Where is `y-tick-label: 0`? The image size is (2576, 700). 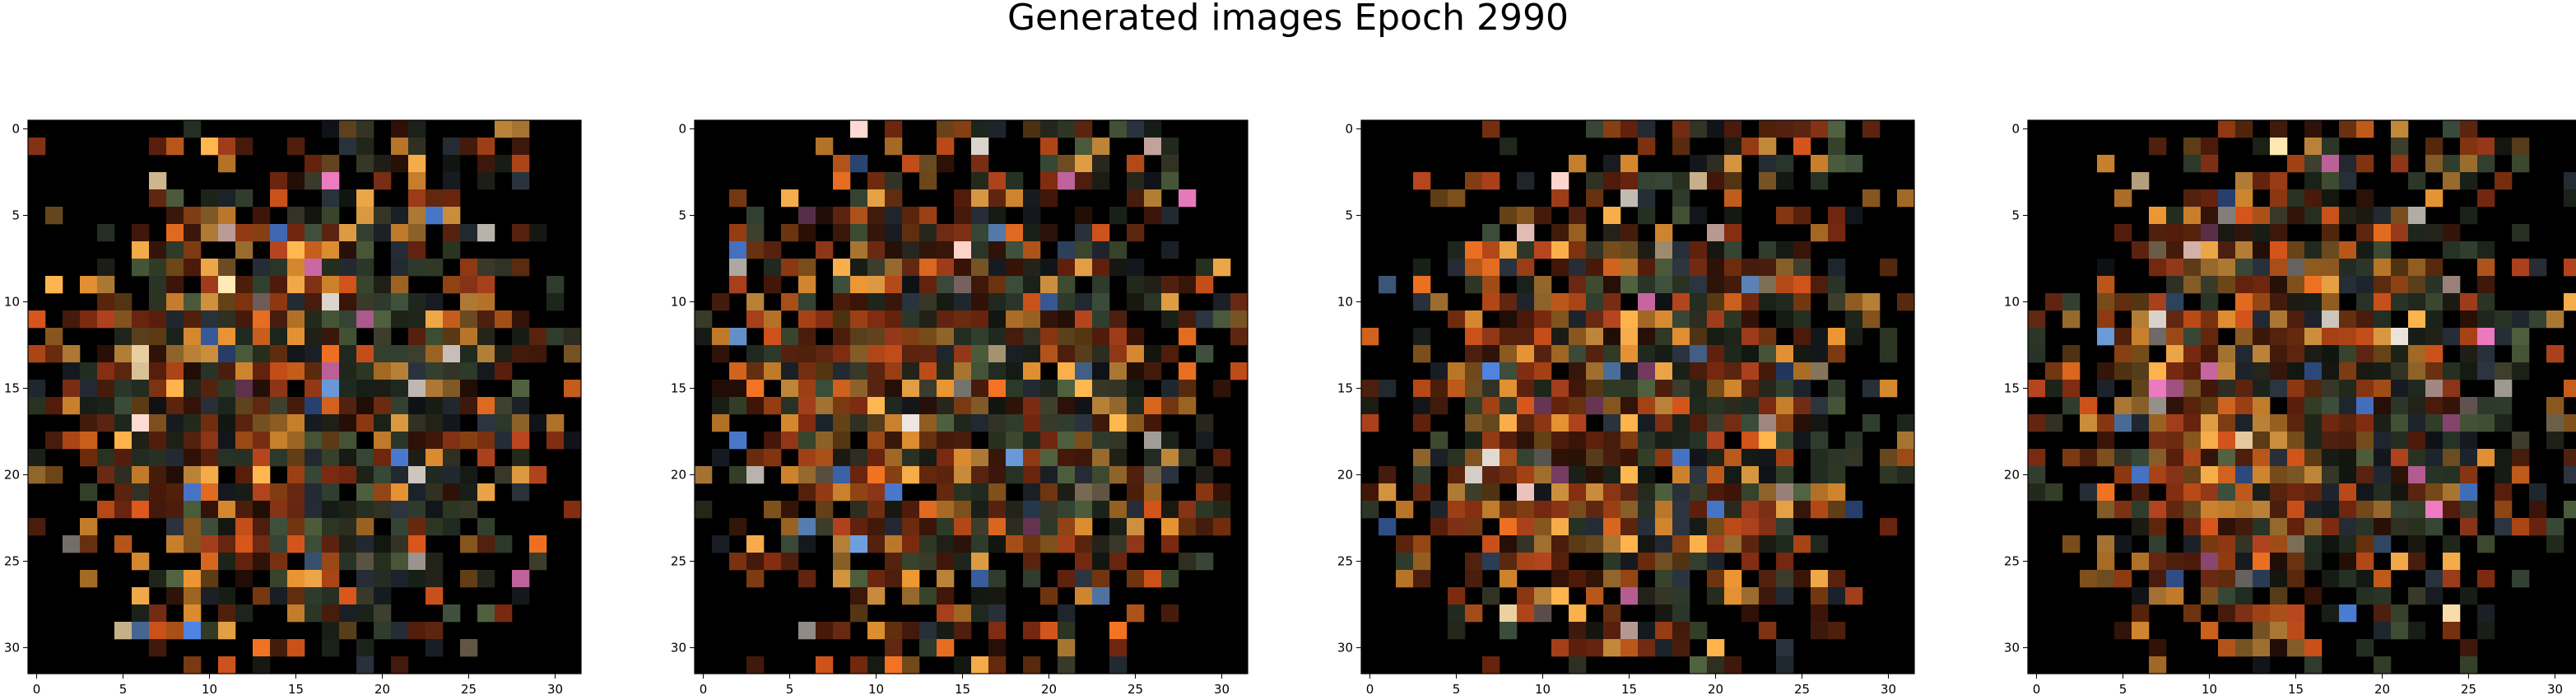 y-tick-label: 0 is located at coordinates (2015, 129).